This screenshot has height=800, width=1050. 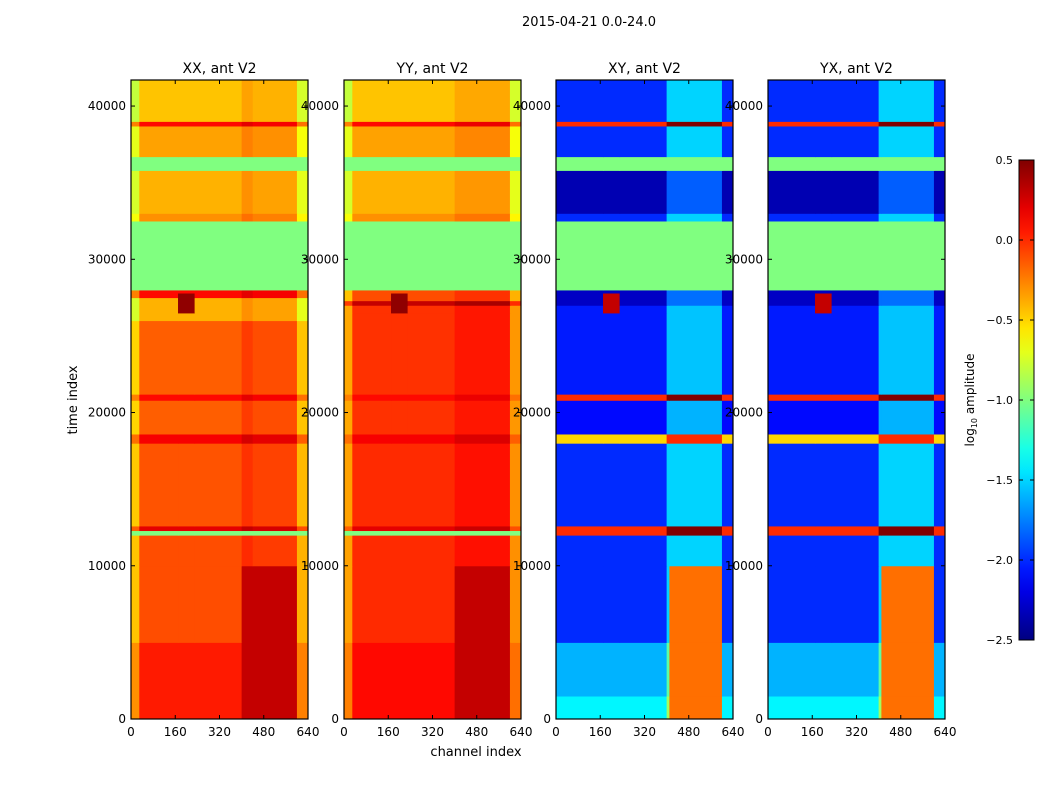 What do you see at coordinates (432, 732) in the screenshot?
I see `x-tick-label: 320` at bounding box center [432, 732].